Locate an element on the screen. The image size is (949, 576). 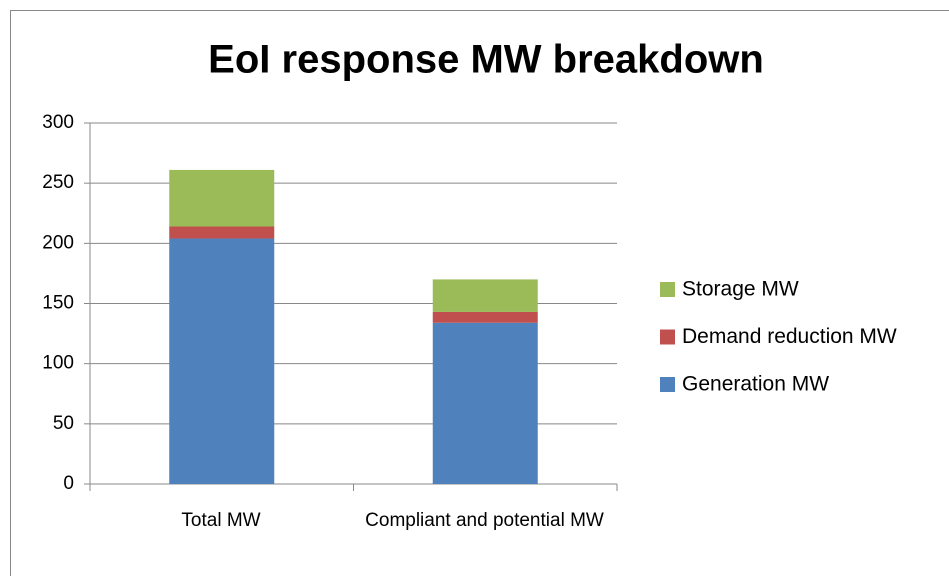
y-tick-label: 50 is located at coordinates (63, 423).